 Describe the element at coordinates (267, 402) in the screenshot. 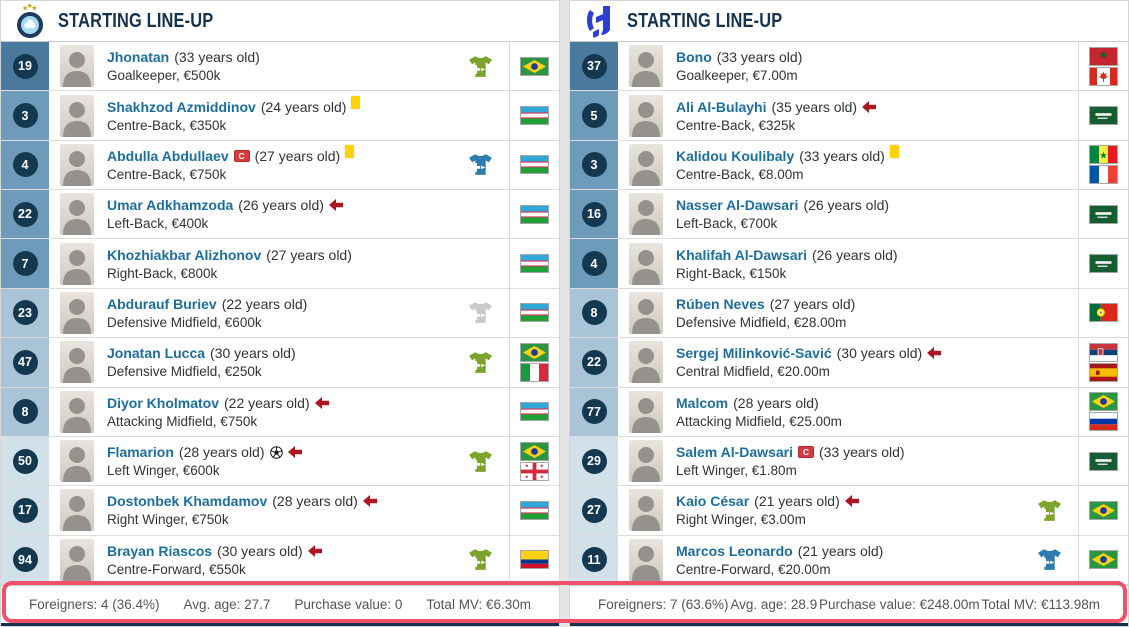

I see `player-age: (22 years old)` at that location.